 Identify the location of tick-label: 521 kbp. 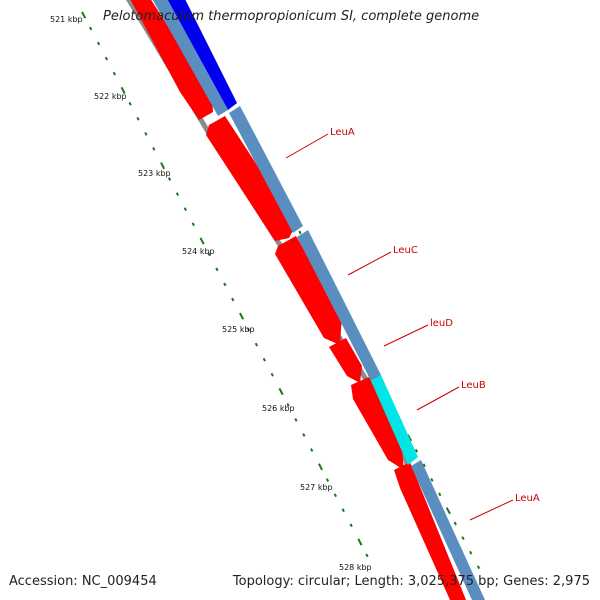
(66, 19).